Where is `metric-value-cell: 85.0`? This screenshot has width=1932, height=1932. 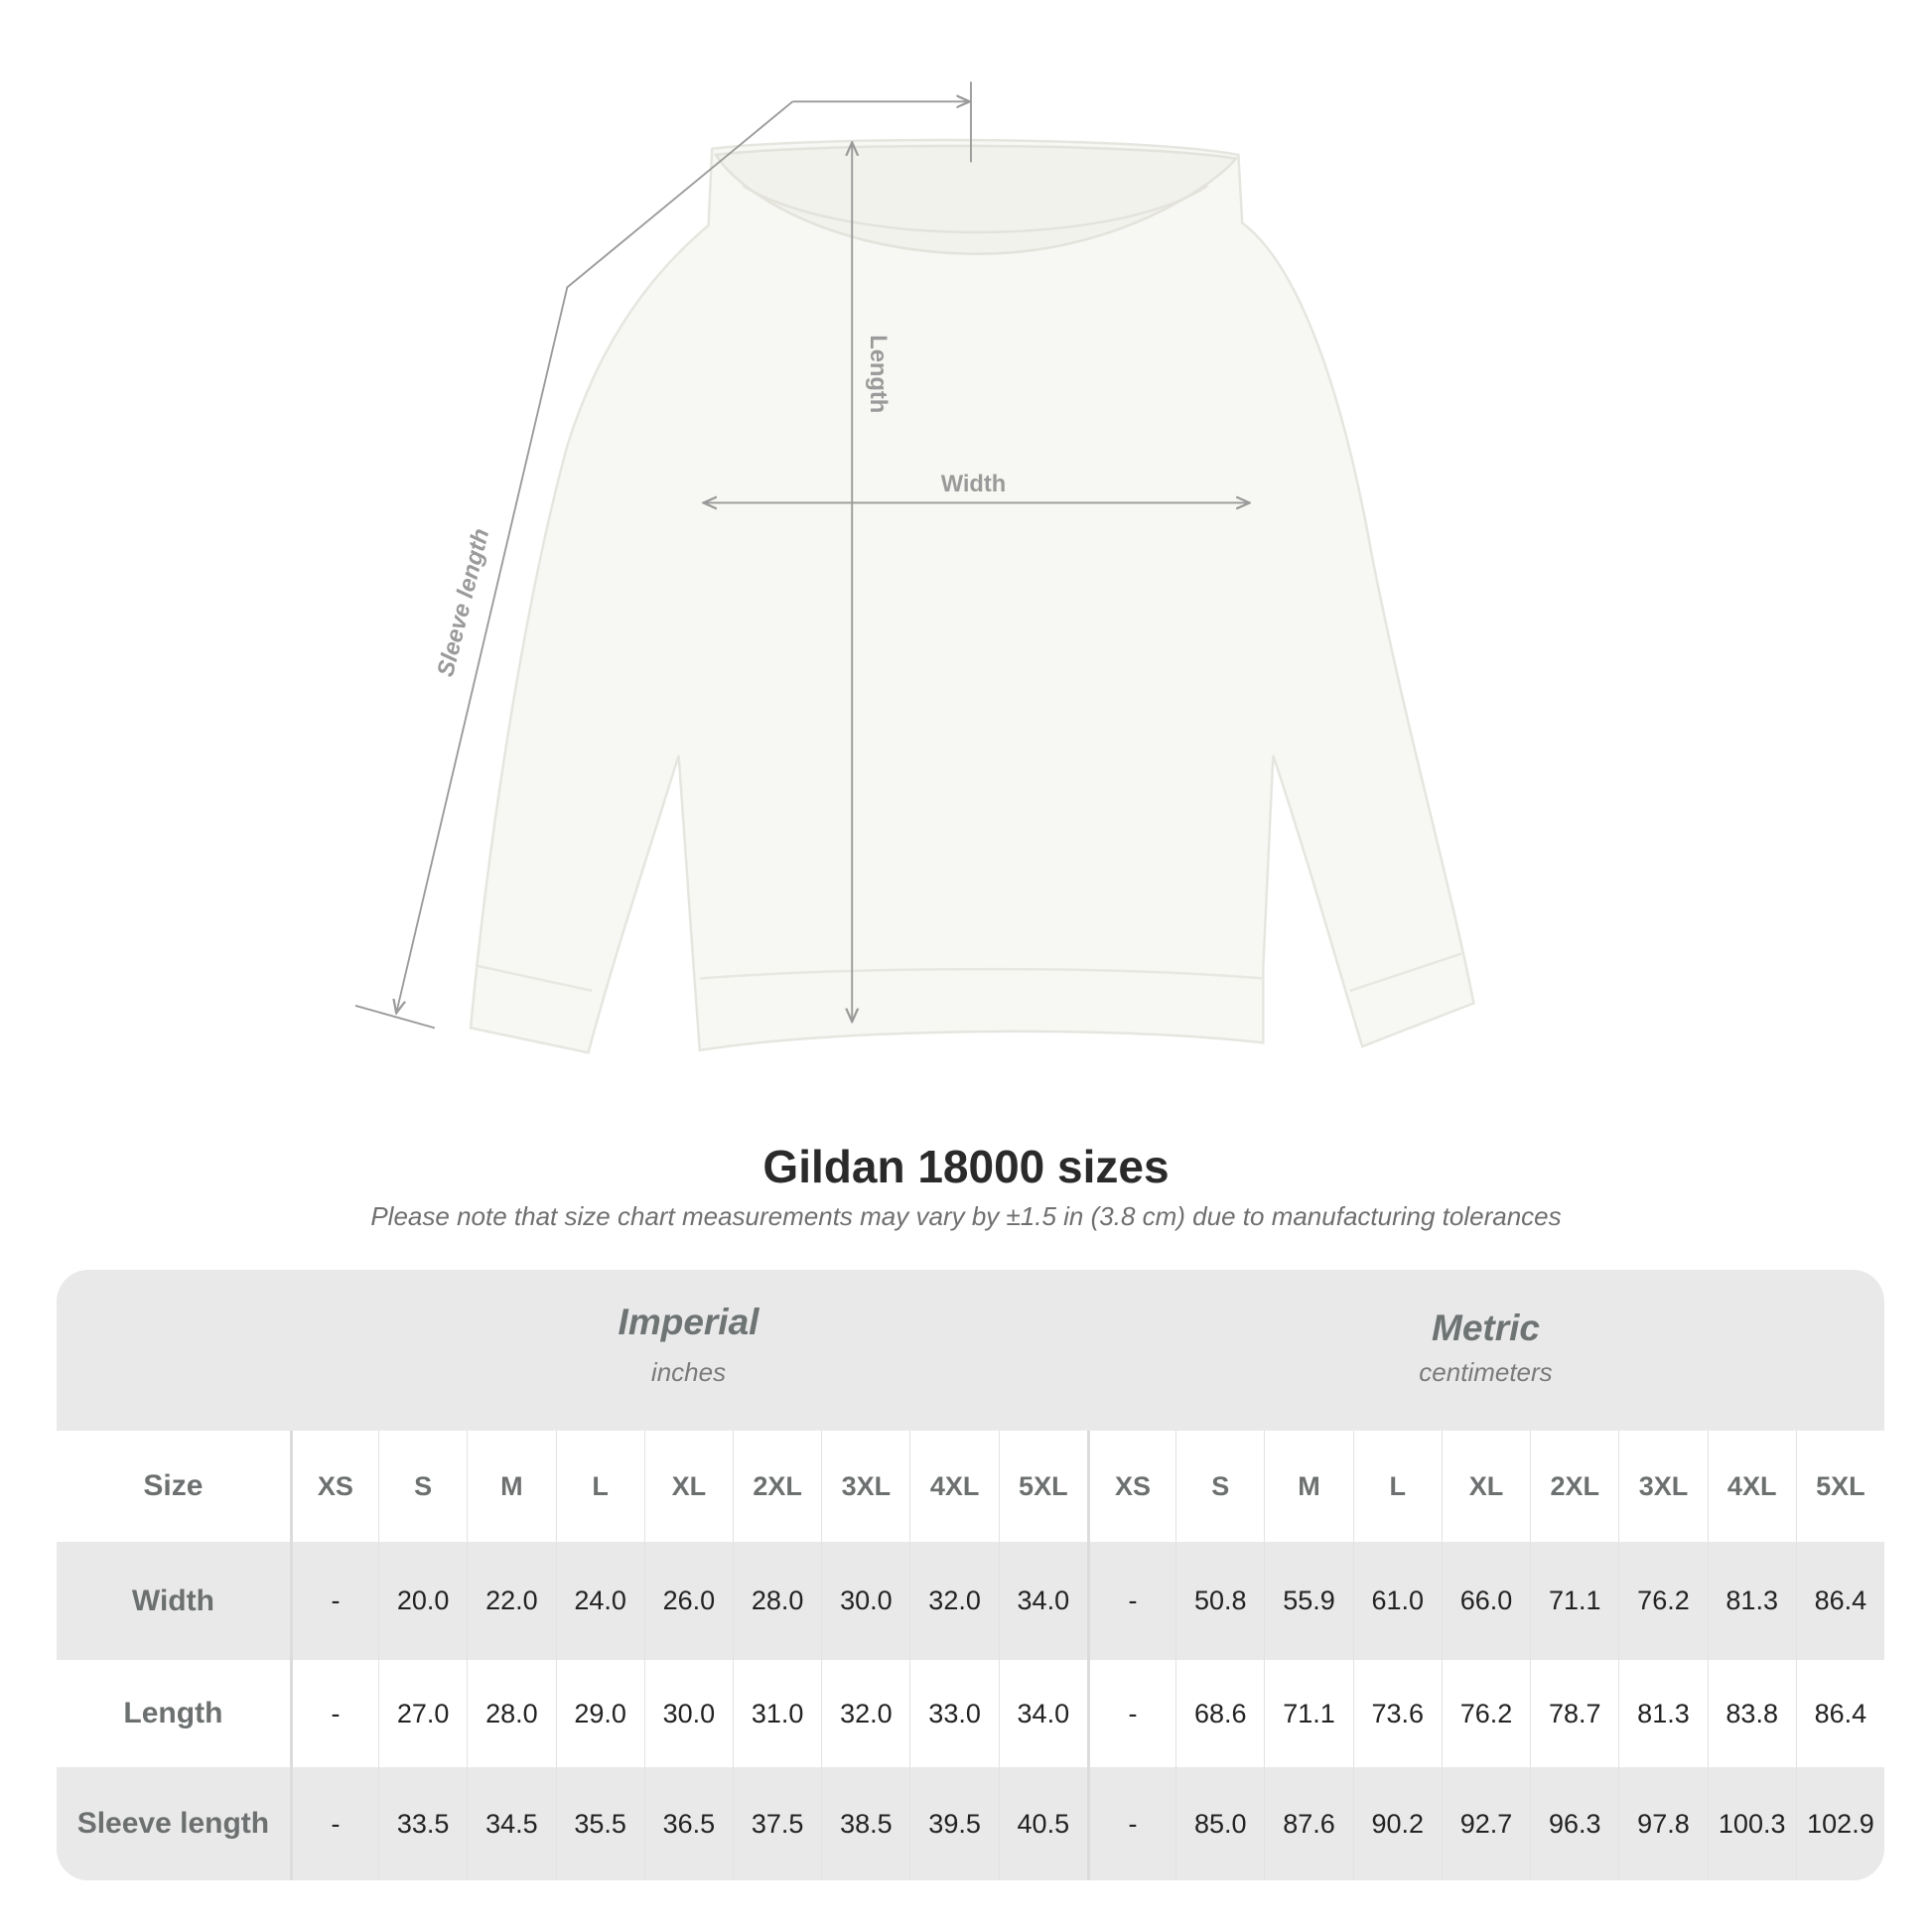 metric-value-cell: 85.0 is located at coordinates (1220, 1823).